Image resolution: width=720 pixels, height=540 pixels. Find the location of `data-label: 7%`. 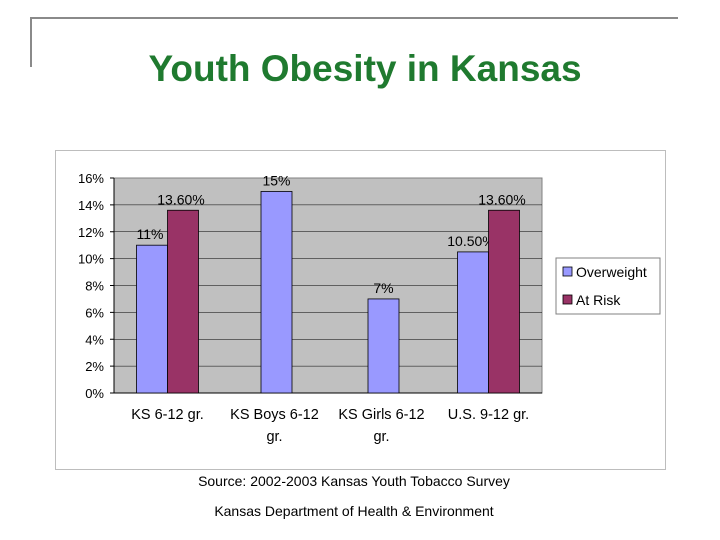

data-label: 7% is located at coordinates (383, 288).